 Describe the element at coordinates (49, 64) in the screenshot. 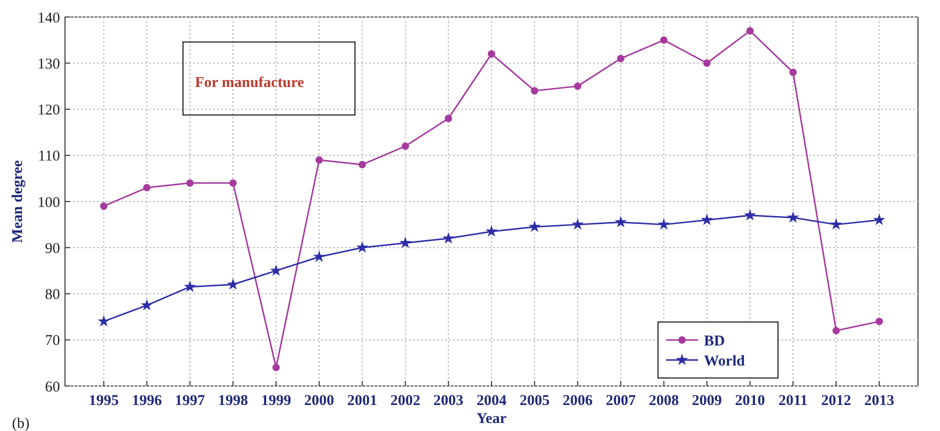

I see `y-tick-label: 130` at that location.